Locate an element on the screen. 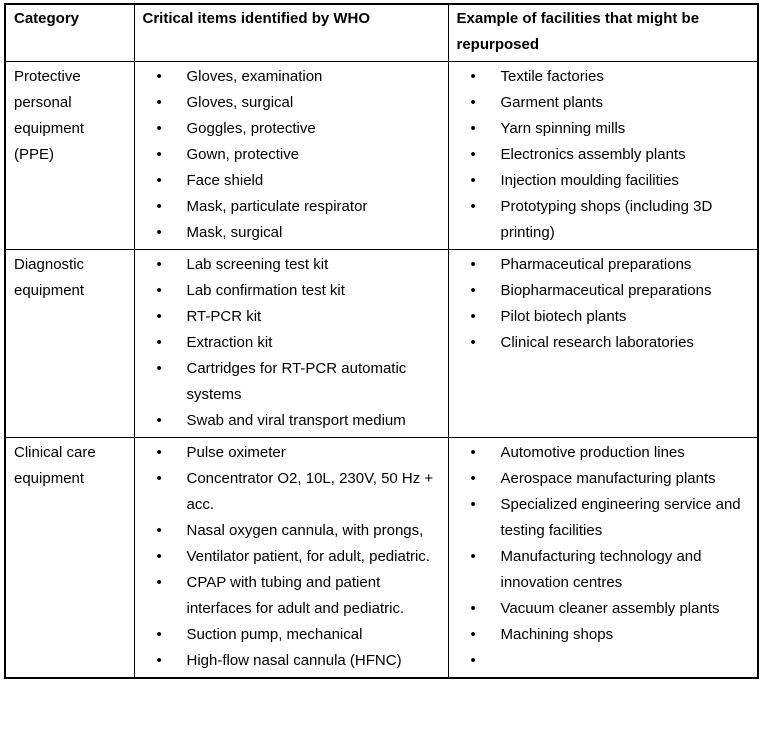 Image resolution: width=762 pixels, height=729 pixels. list-item-text: Injection moulding facilities is located at coordinates (589, 180).